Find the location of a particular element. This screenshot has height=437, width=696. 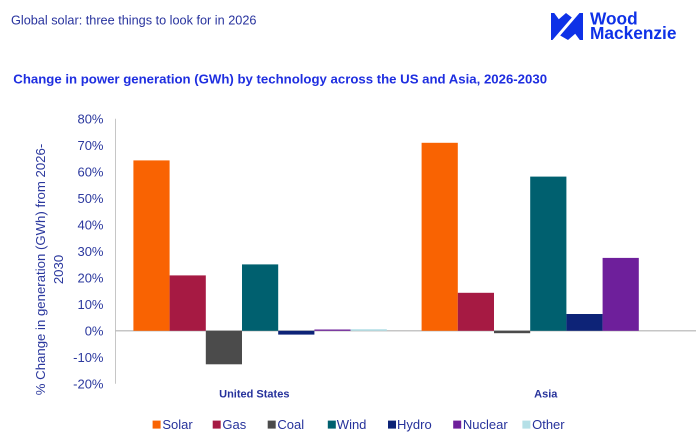

svg-text: 10% is located at coordinates (90, 304).